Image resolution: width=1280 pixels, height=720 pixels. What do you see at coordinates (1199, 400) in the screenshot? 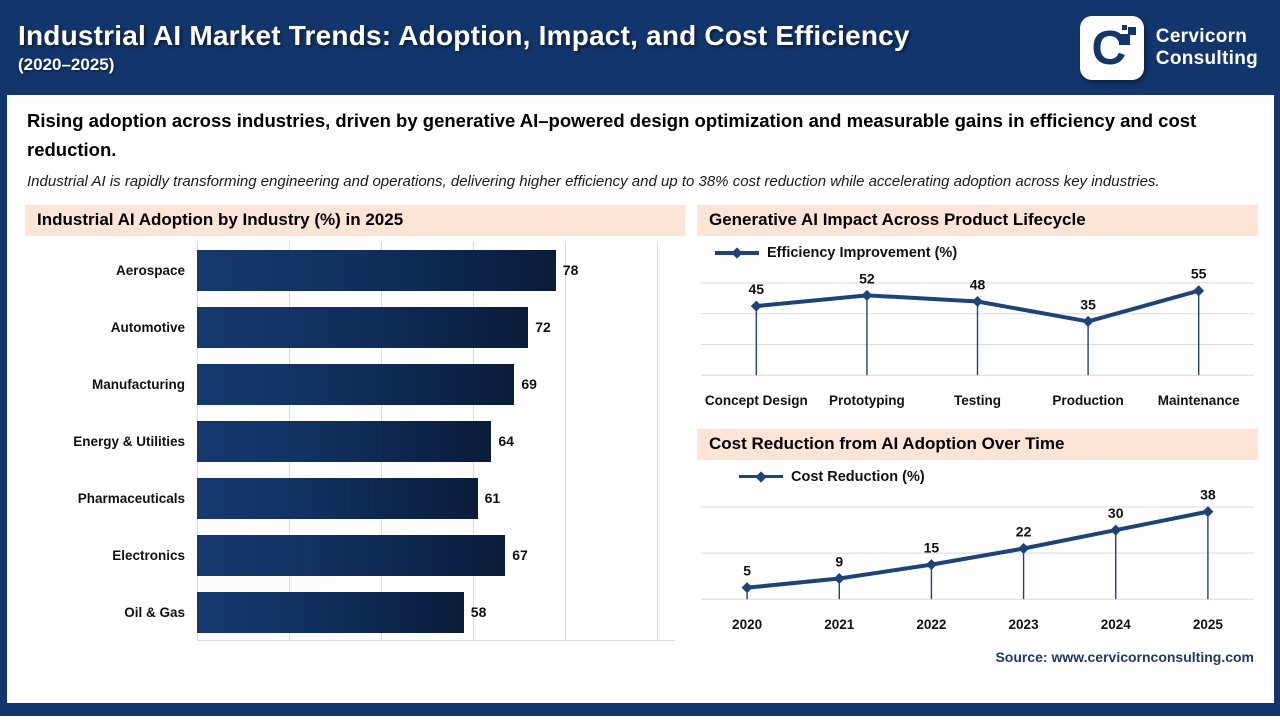
I see `svg-text: Maintenance` at bounding box center [1199, 400].